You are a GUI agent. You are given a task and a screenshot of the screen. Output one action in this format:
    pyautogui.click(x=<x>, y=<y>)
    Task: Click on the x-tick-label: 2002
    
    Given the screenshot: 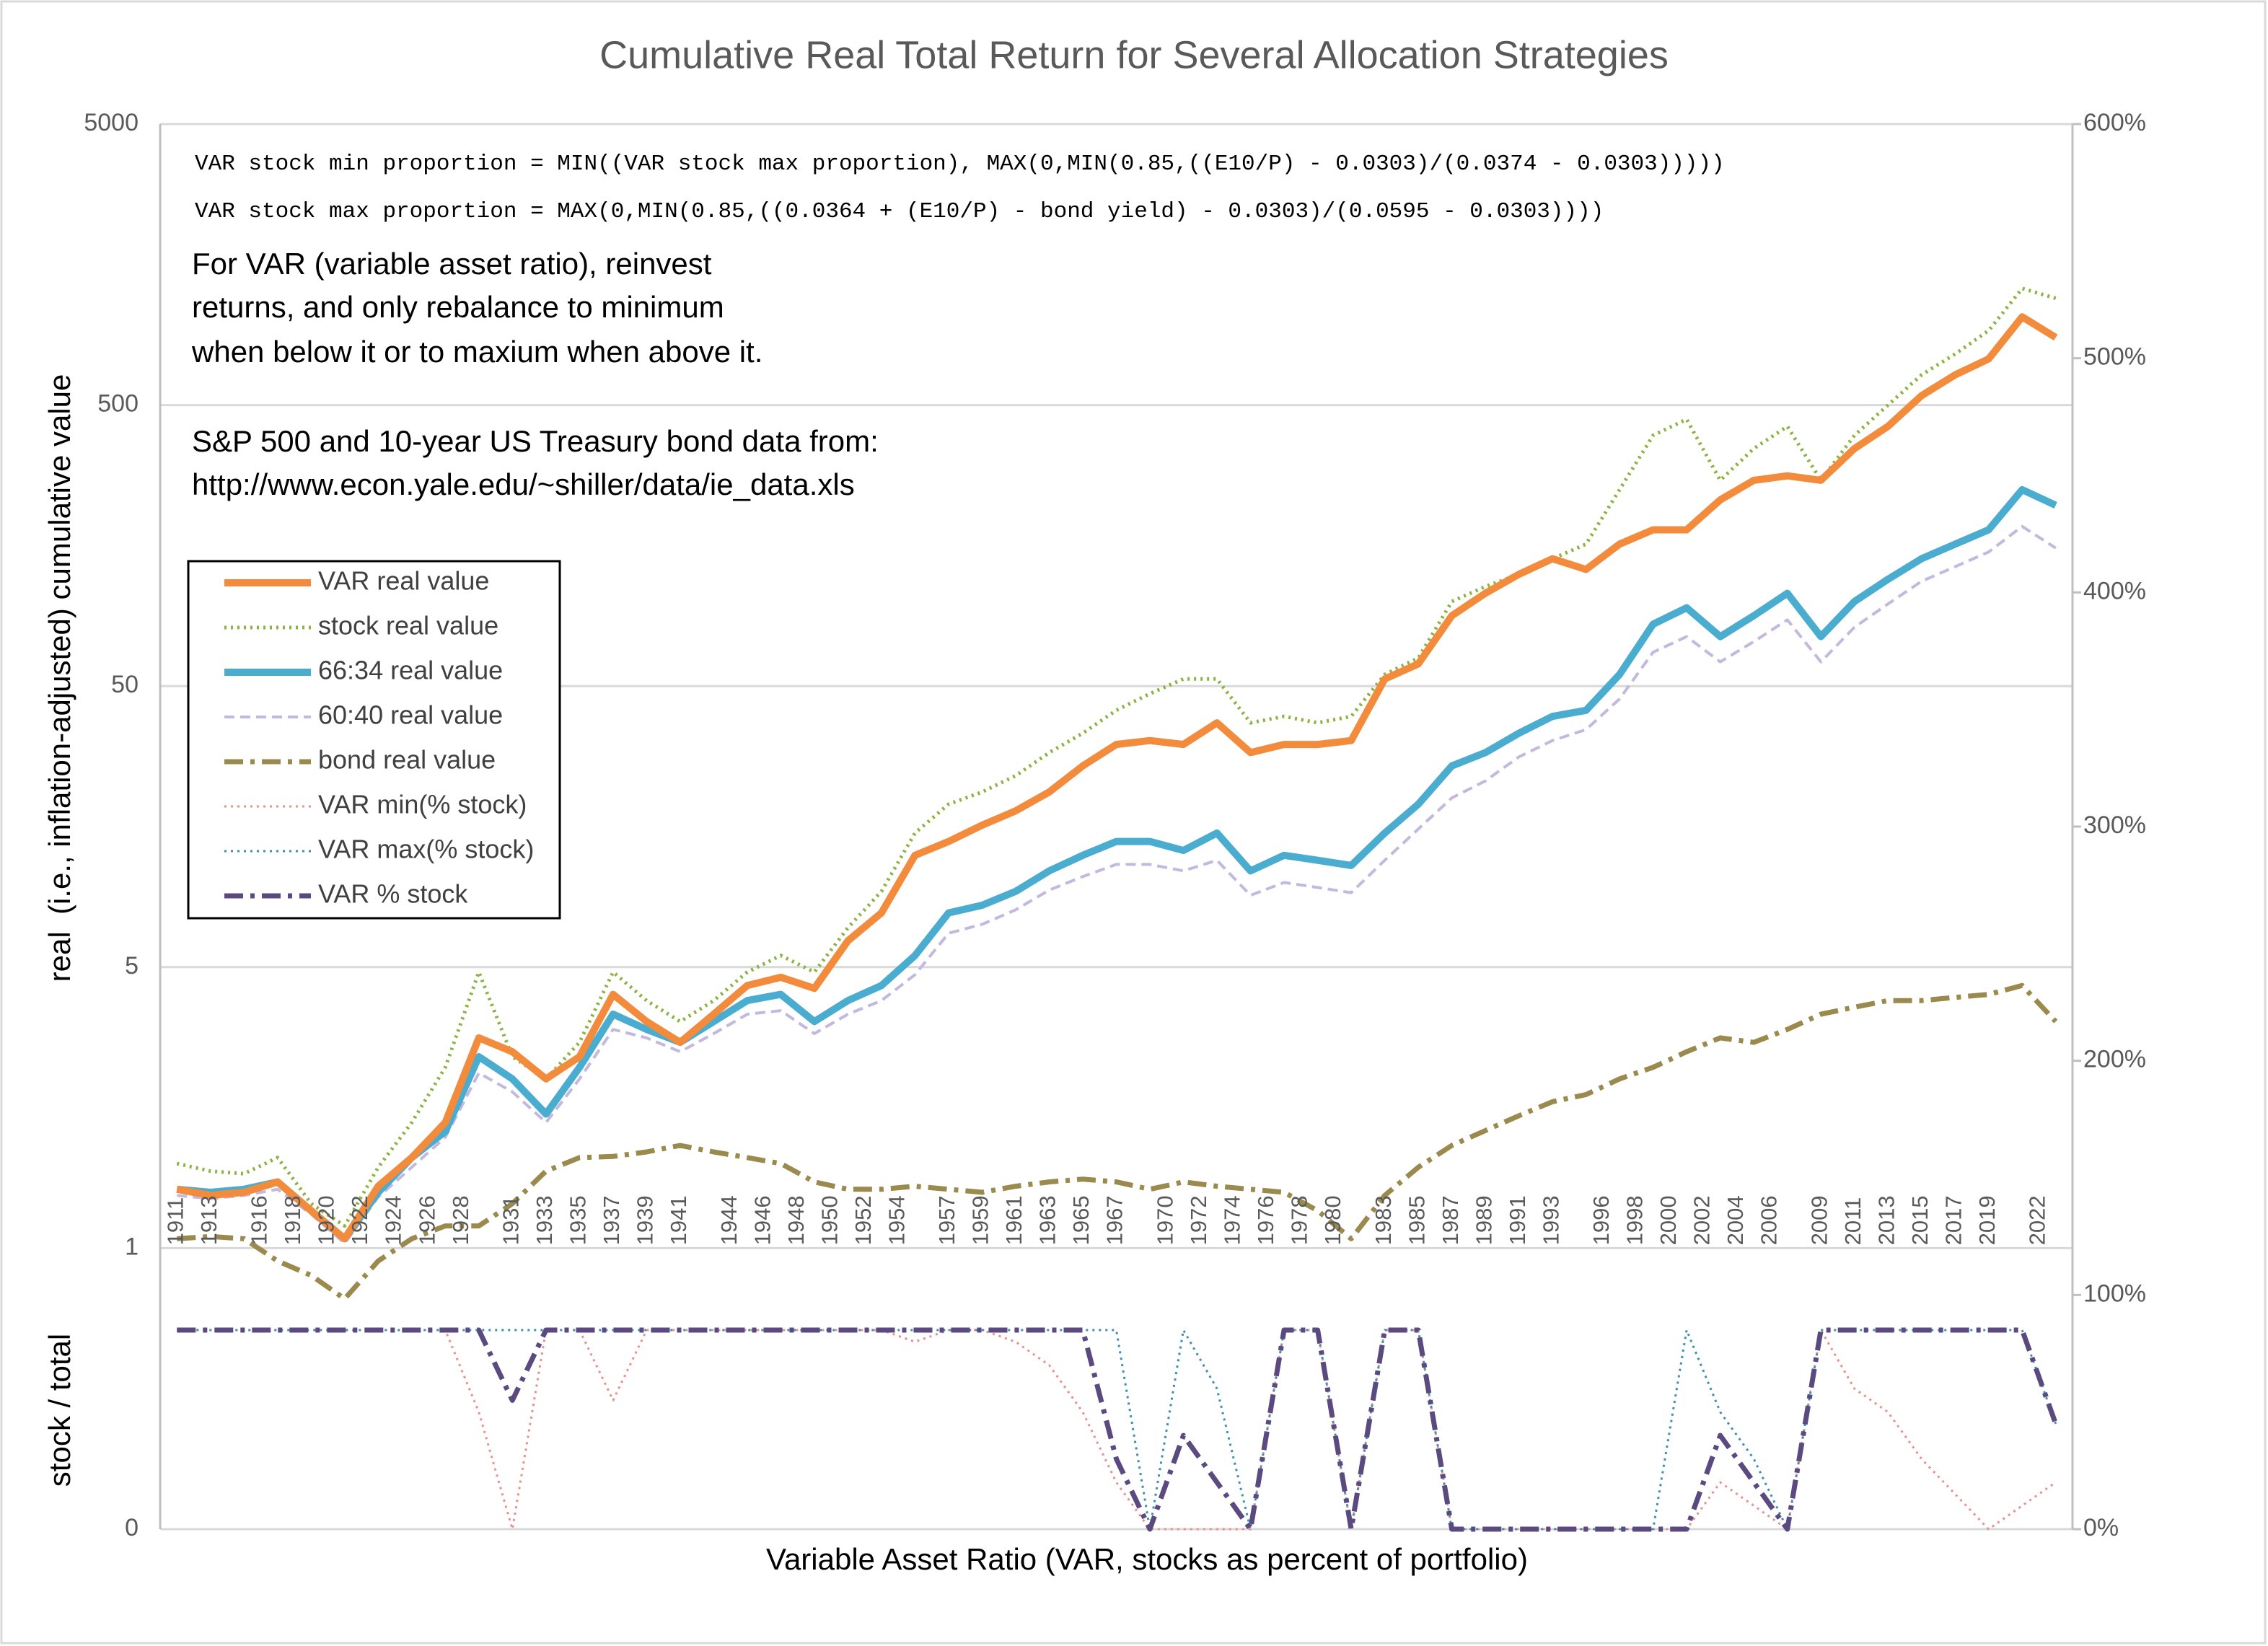 What is the action you would take?
    pyautogui.click(x=1702, y=1220)
    